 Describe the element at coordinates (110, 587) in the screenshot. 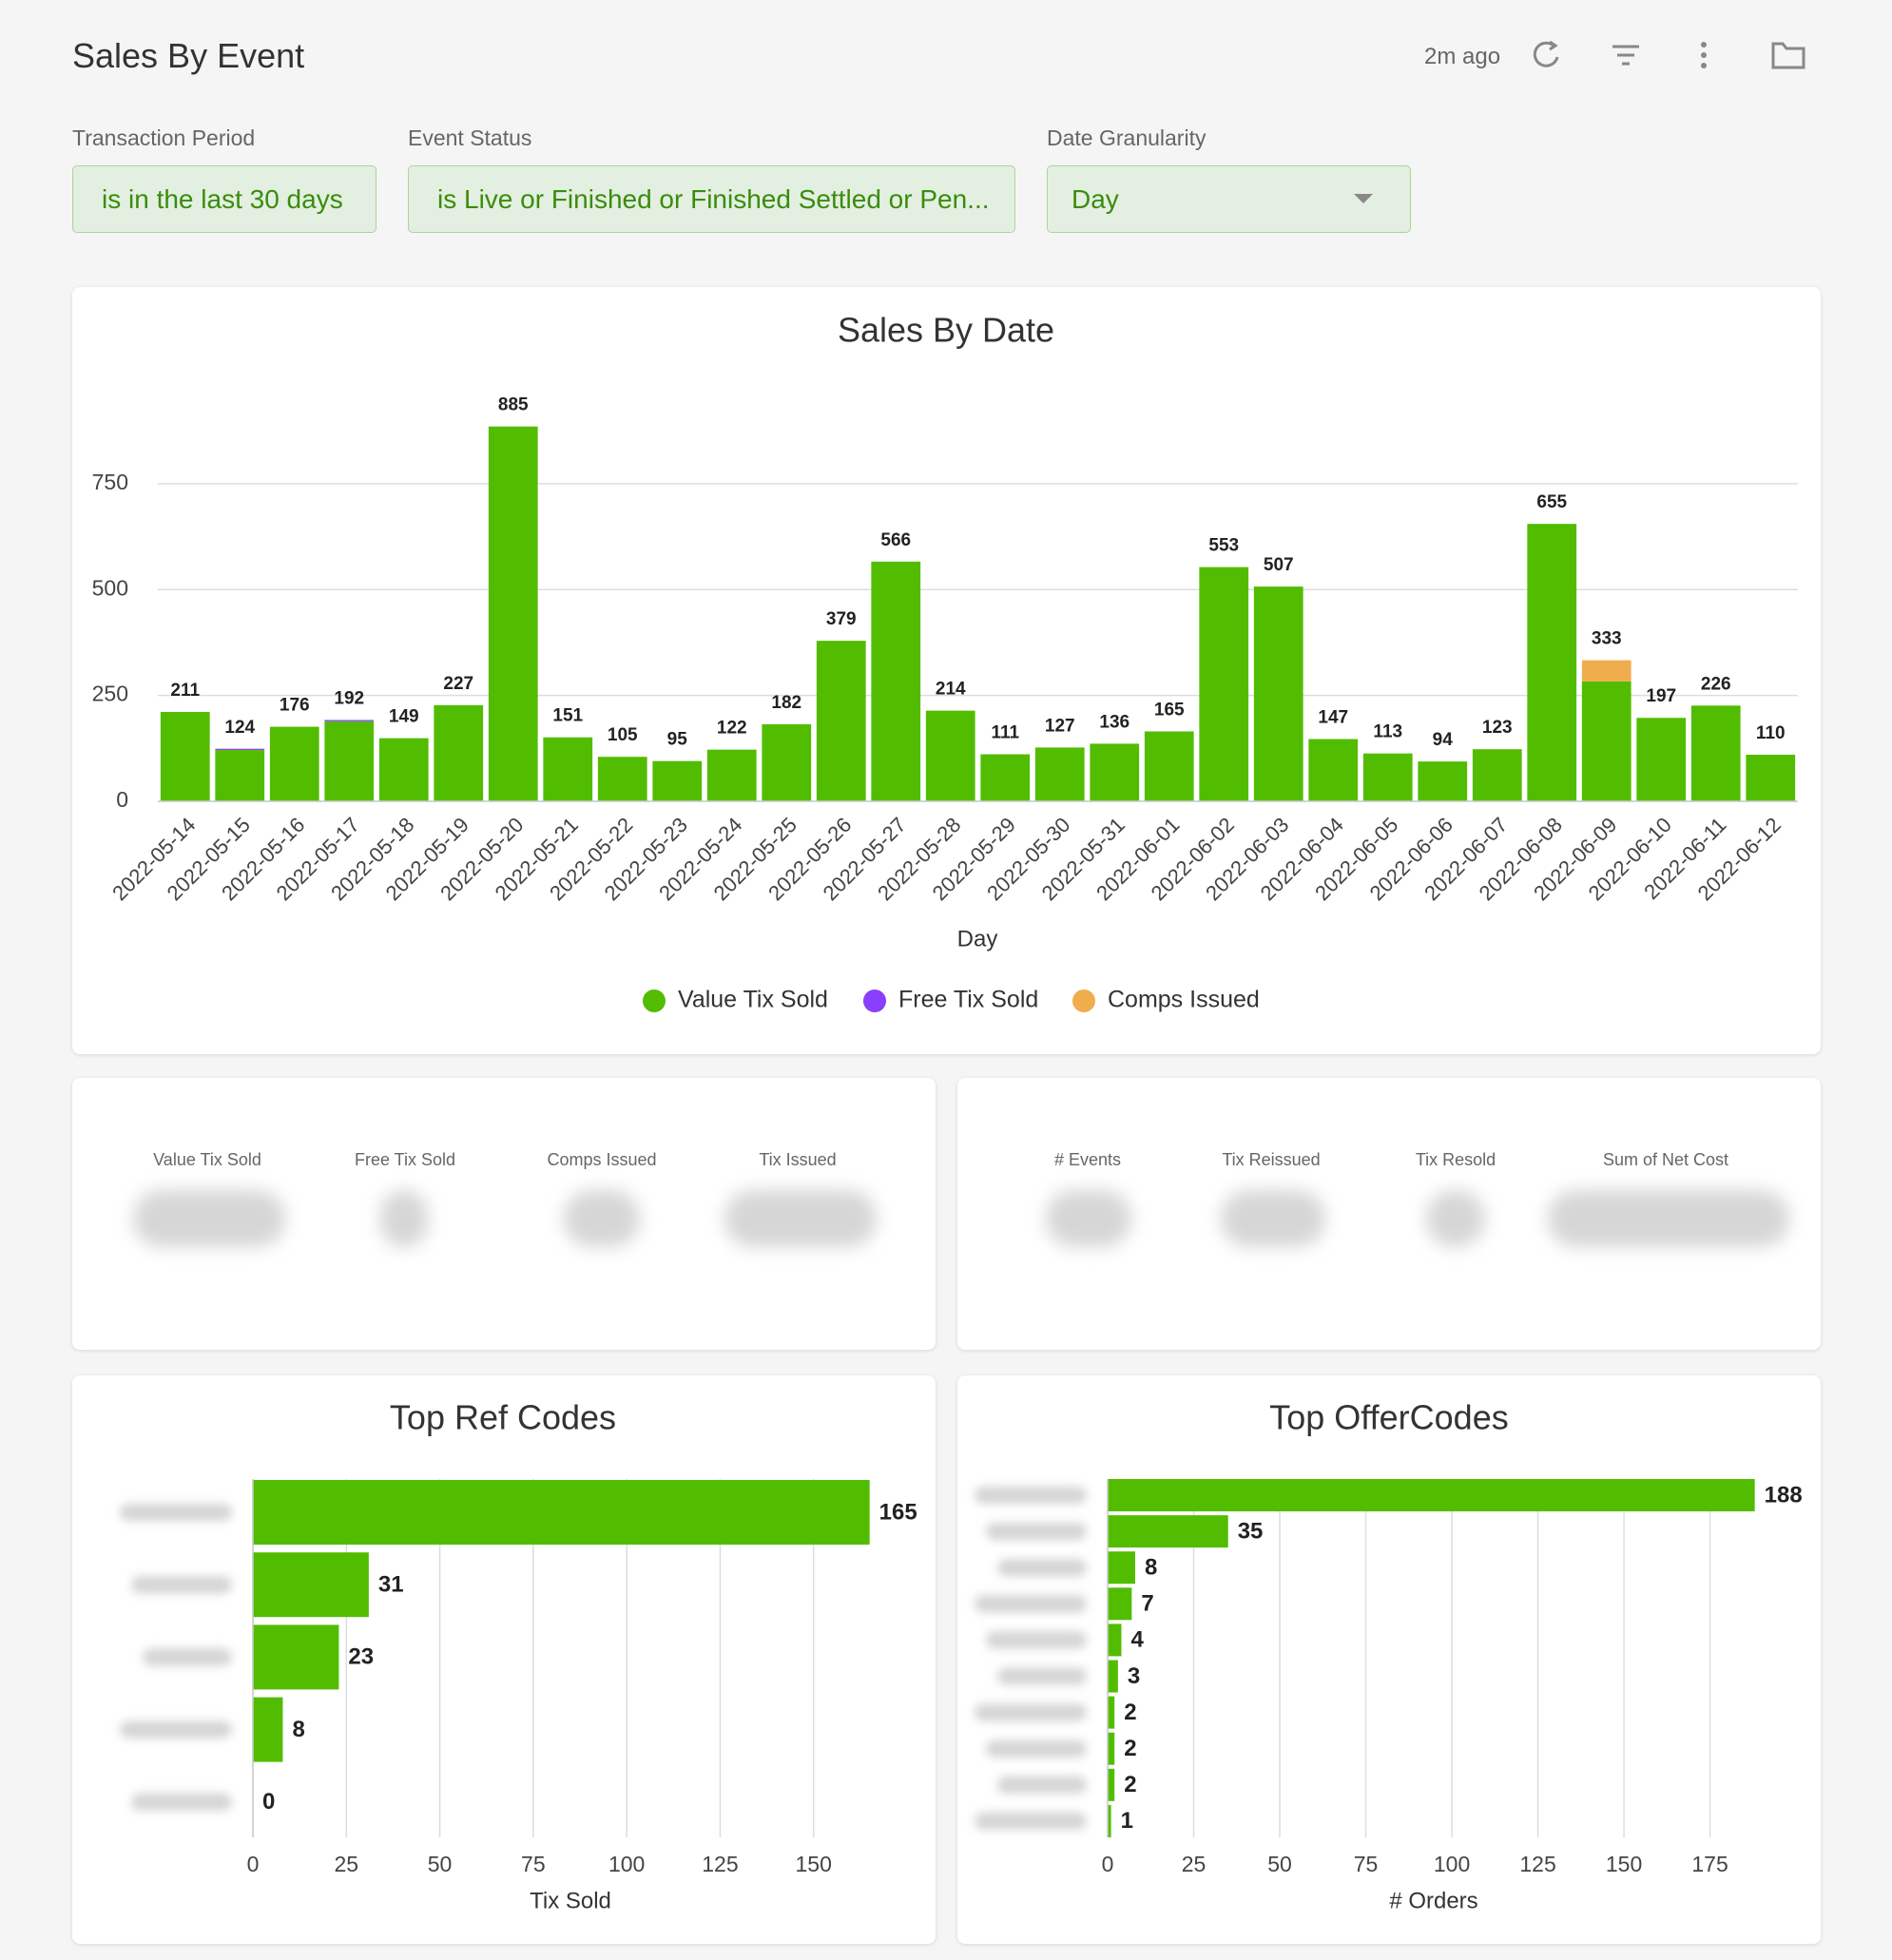

I see `y-tick-label: 500` at that location.